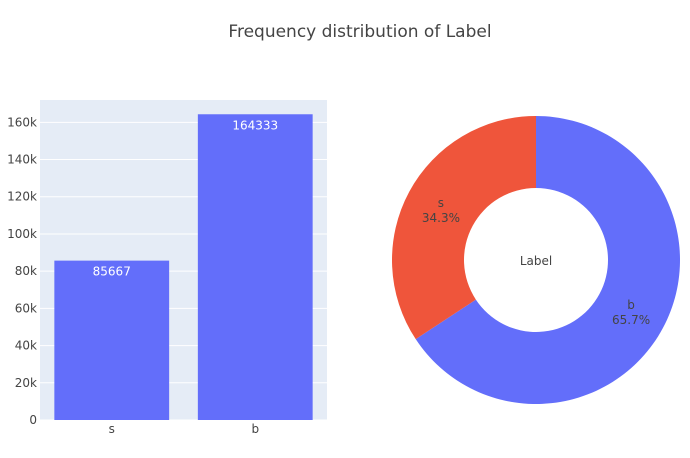 The image size is (690, 458). Describe the element at coordinates (112, 340) in the screenshot. I see `bar-s` at that location.